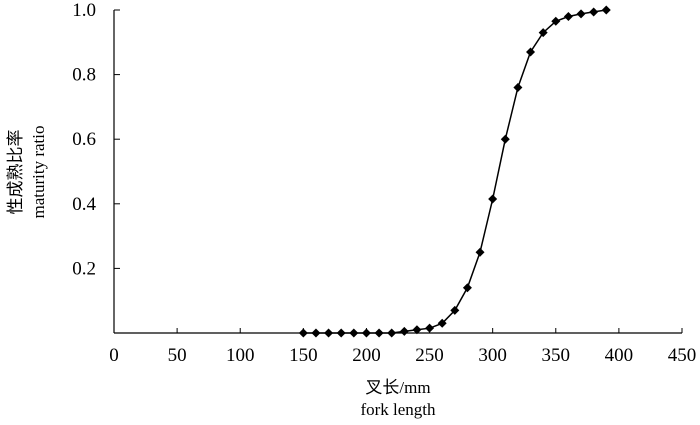 This screenshot has height=425, width=700. What do you see at coordinates (114, 355) in the screenshot?
I see `x-tick-label: 0` at bounding box center [114, 355].